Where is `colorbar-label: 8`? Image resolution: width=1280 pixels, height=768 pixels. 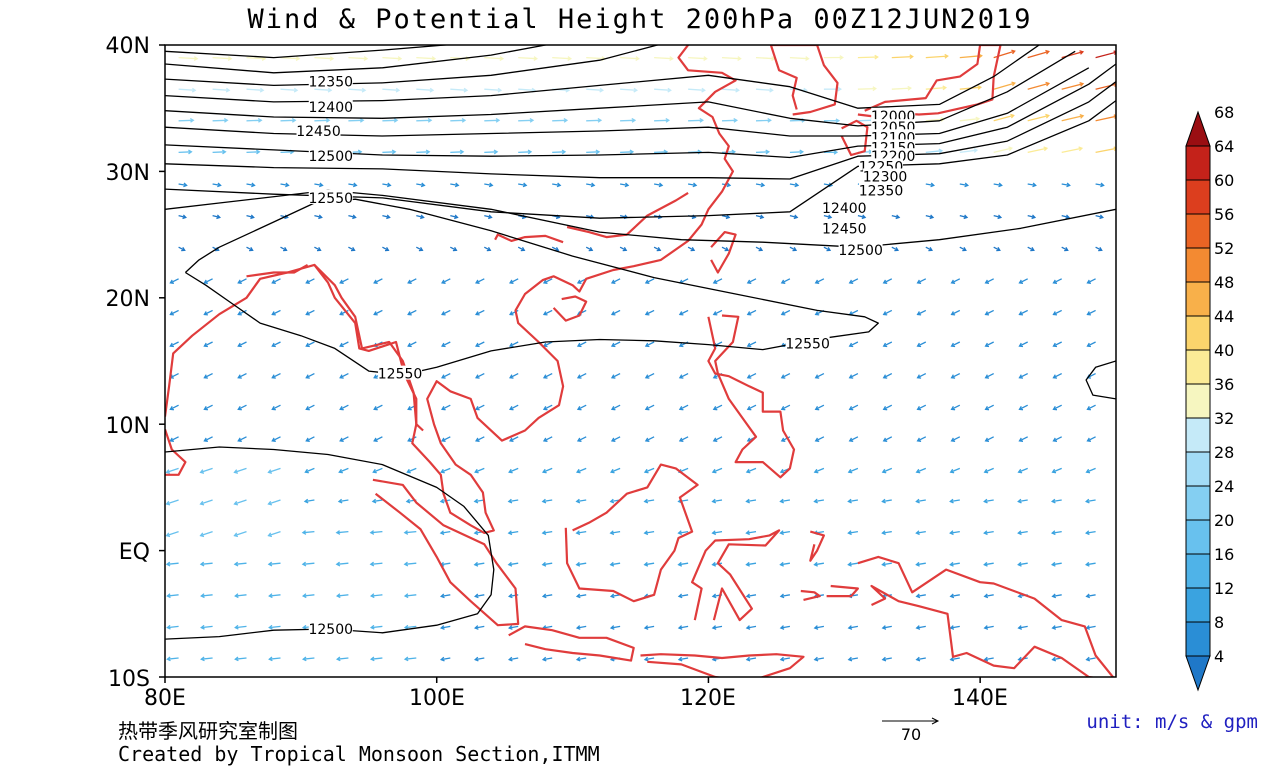
colorbar-label: 8 is located at coordinates (1219, 622).